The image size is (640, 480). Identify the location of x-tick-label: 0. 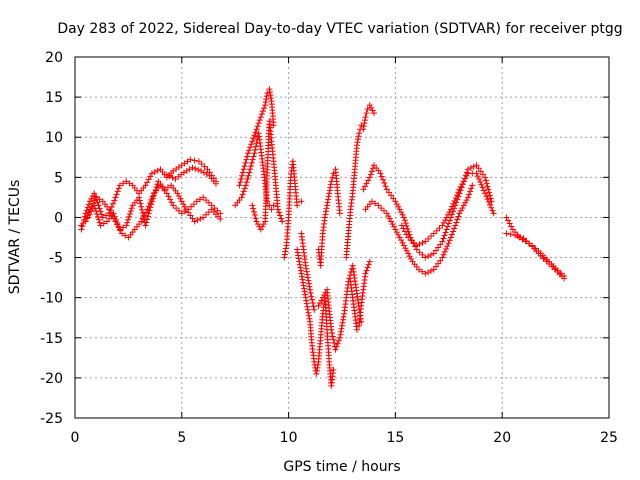
(75, 438).